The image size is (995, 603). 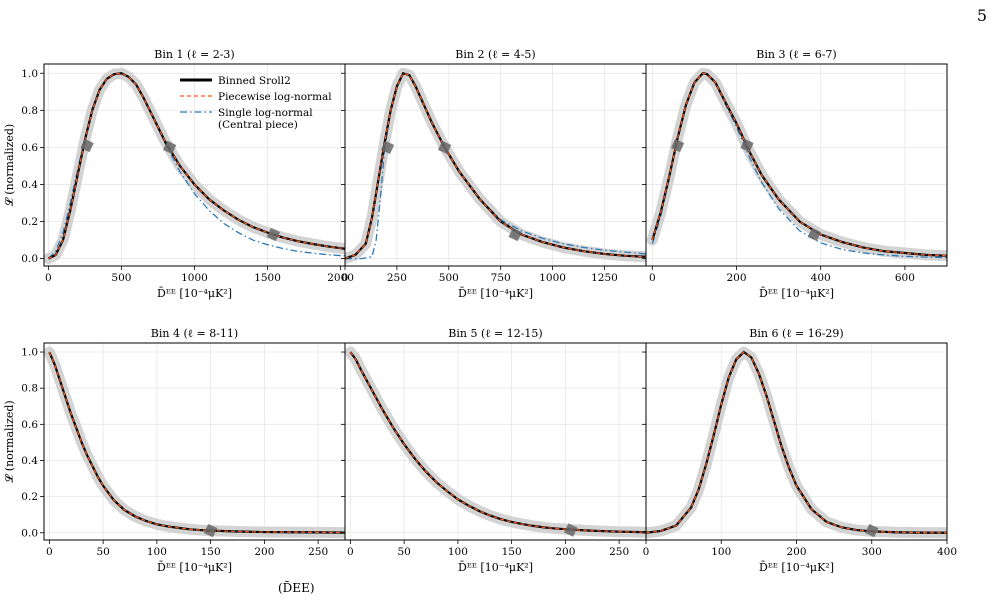 I want to click on subplot-3: 0 200 400 600 Bin 3 (ℓ = 6-7) D̄ᴱᴱ [10⁻⁴μK²], so click(x=795, y=174).